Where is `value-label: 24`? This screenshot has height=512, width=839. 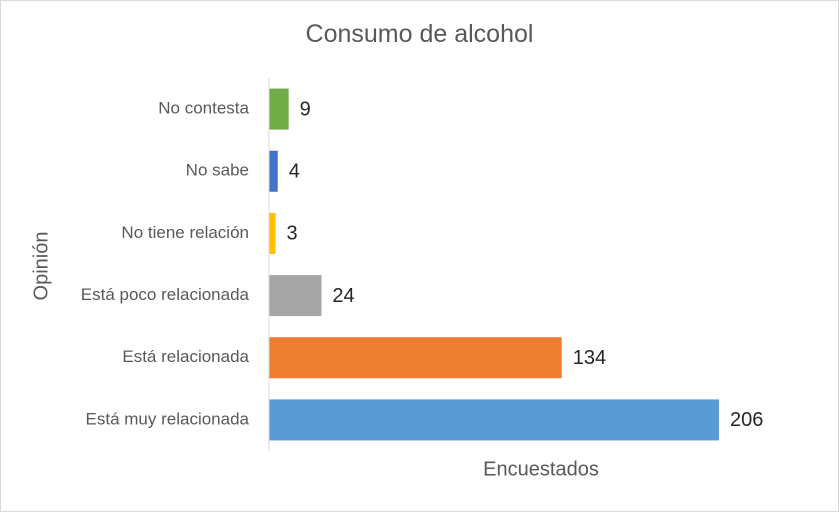 value-label: 24 is located at coordinates (343, 296).